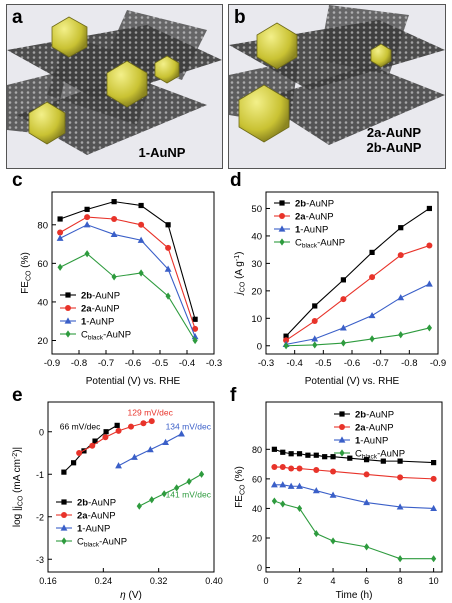 This screenshot has height=603, width=452. I want to click on x-tick-label-f-0: 0, so click(265, 581).